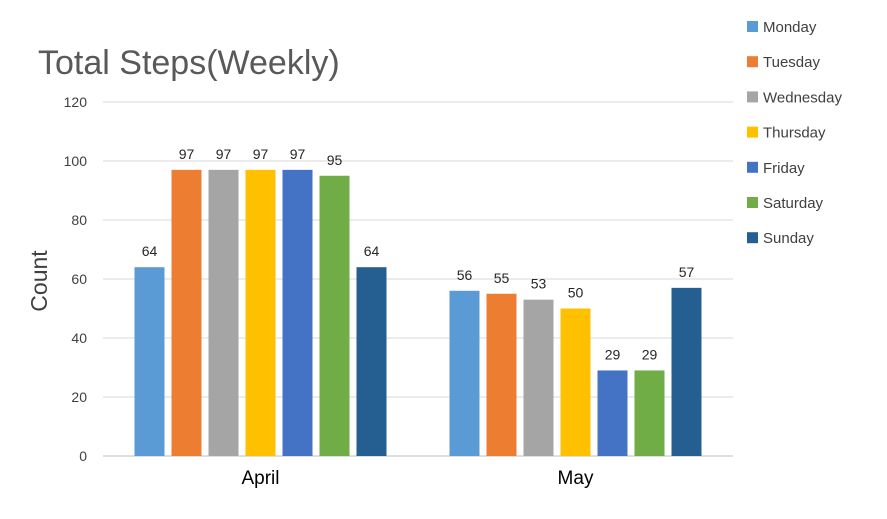  Describe the element at coordinates (189, 63) in the screenshot. I see `chart-title: Total Steps(Weekly)` at that location.